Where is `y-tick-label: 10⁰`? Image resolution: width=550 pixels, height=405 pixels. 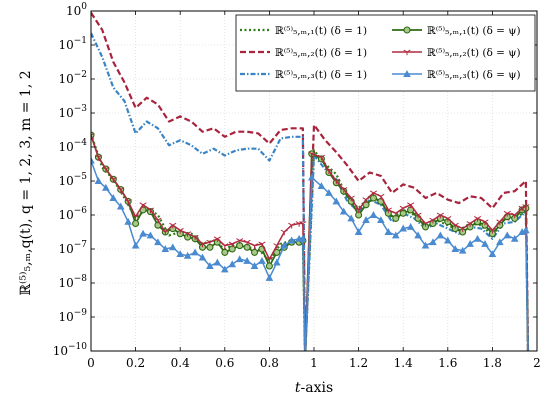 y-tick-label: 10⁰ is located at coordinates (76, 10).